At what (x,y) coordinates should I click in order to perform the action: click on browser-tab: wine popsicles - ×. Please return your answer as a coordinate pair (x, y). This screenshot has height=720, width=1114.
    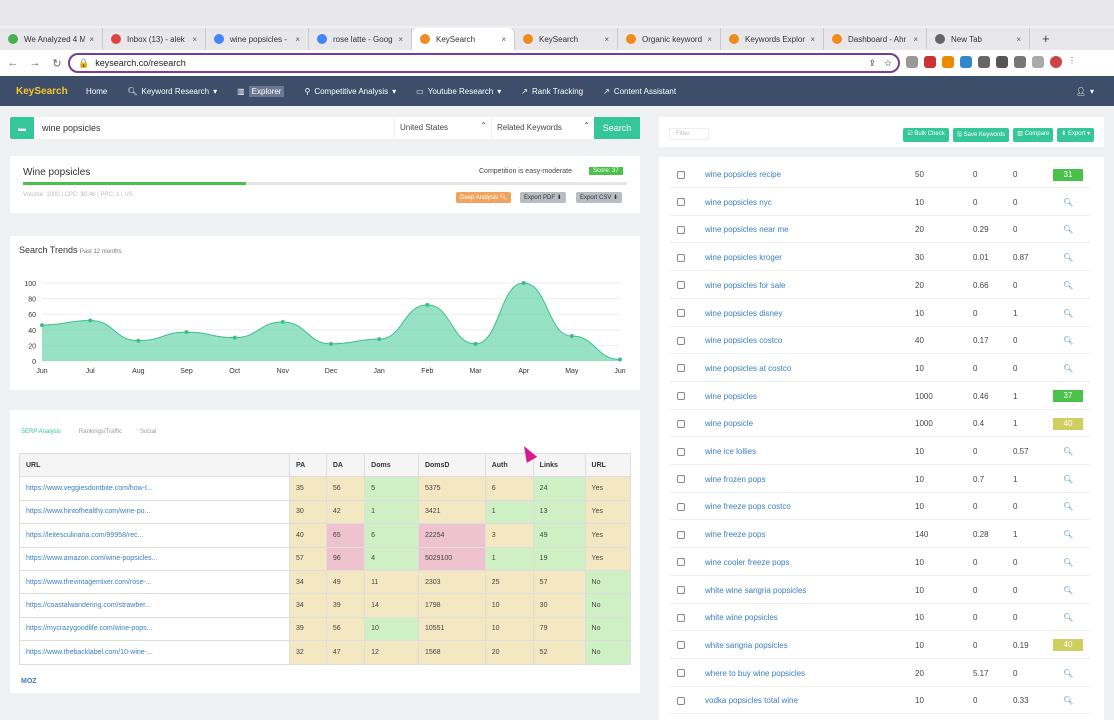
    Looking at the image, I should click on (257, 39).